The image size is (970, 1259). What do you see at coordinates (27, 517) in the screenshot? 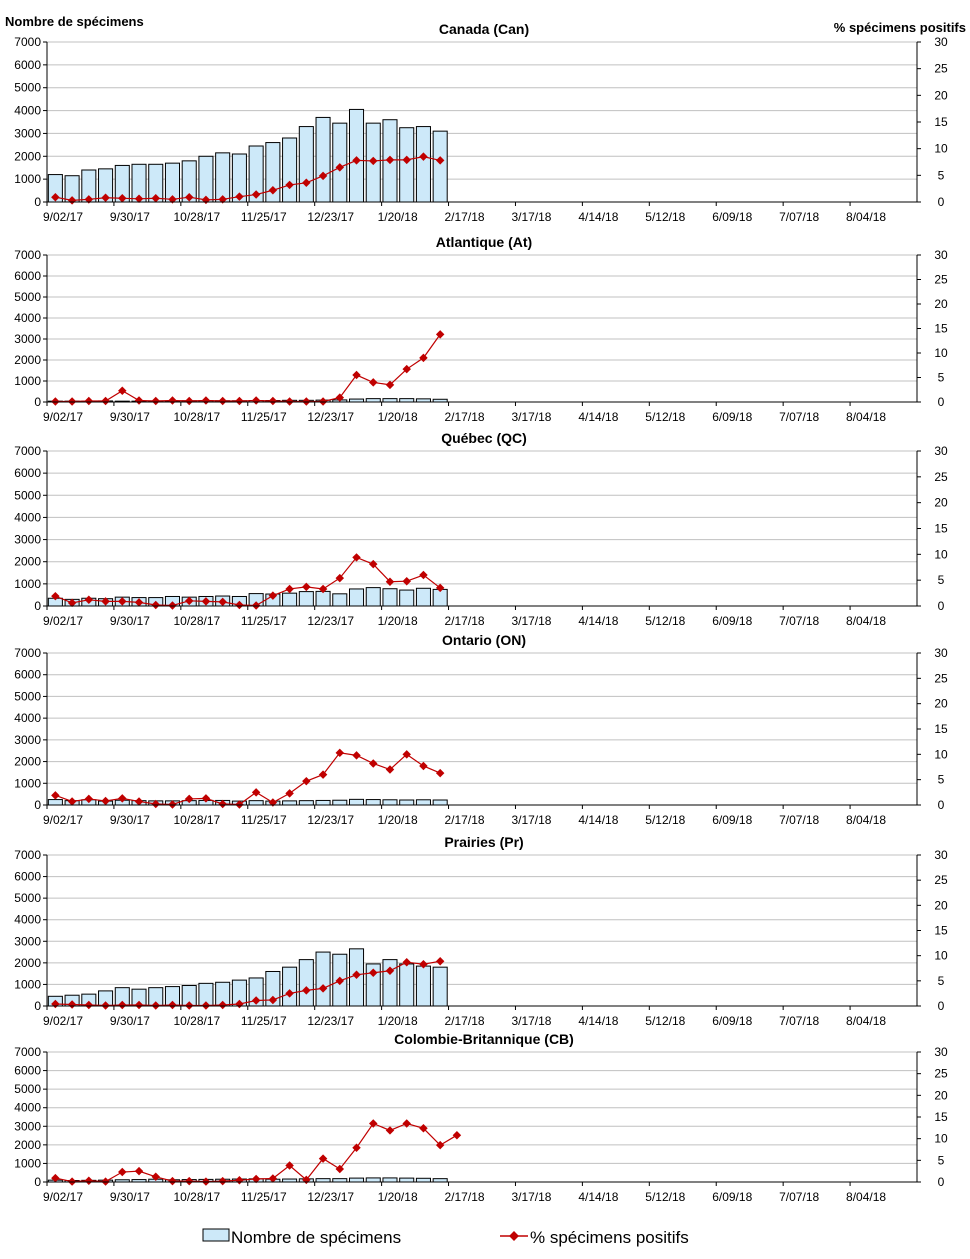
I see `y-left-tick-label: 4000` at bounding box center [27, 517].